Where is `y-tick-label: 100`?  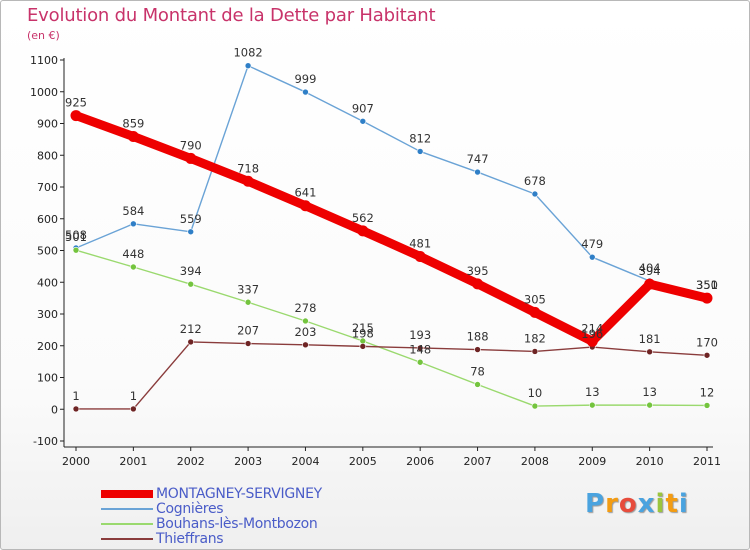
y-tick-label: 100 is located at coordinates (47, 378).